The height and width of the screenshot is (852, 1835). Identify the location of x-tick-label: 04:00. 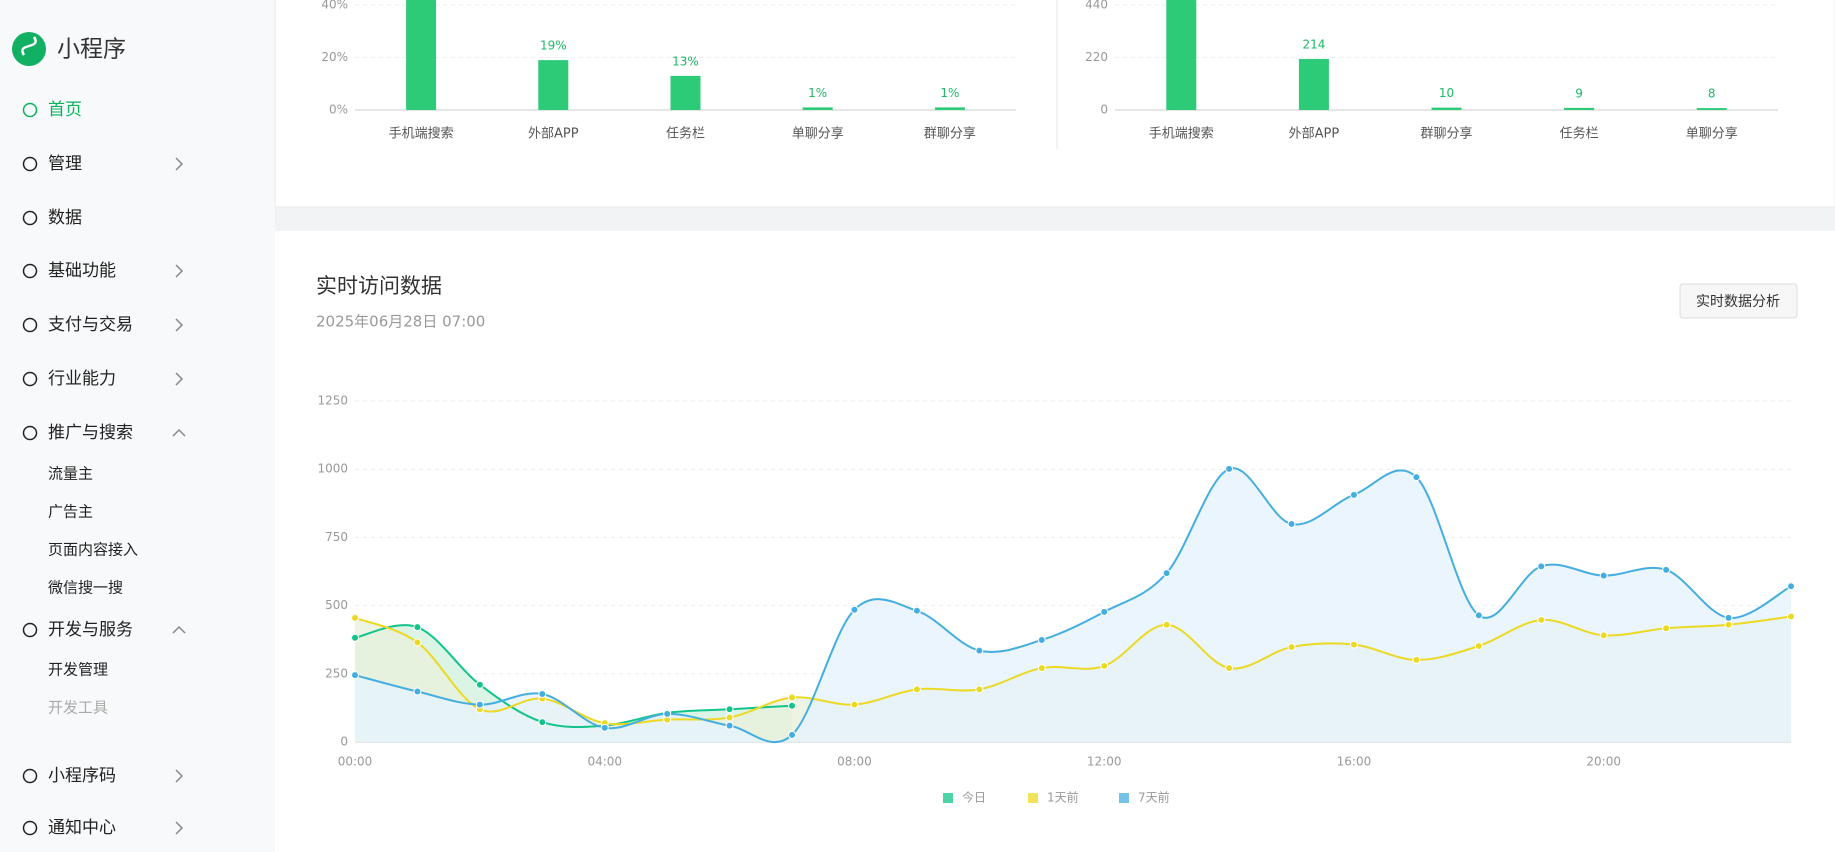
(604, 762).